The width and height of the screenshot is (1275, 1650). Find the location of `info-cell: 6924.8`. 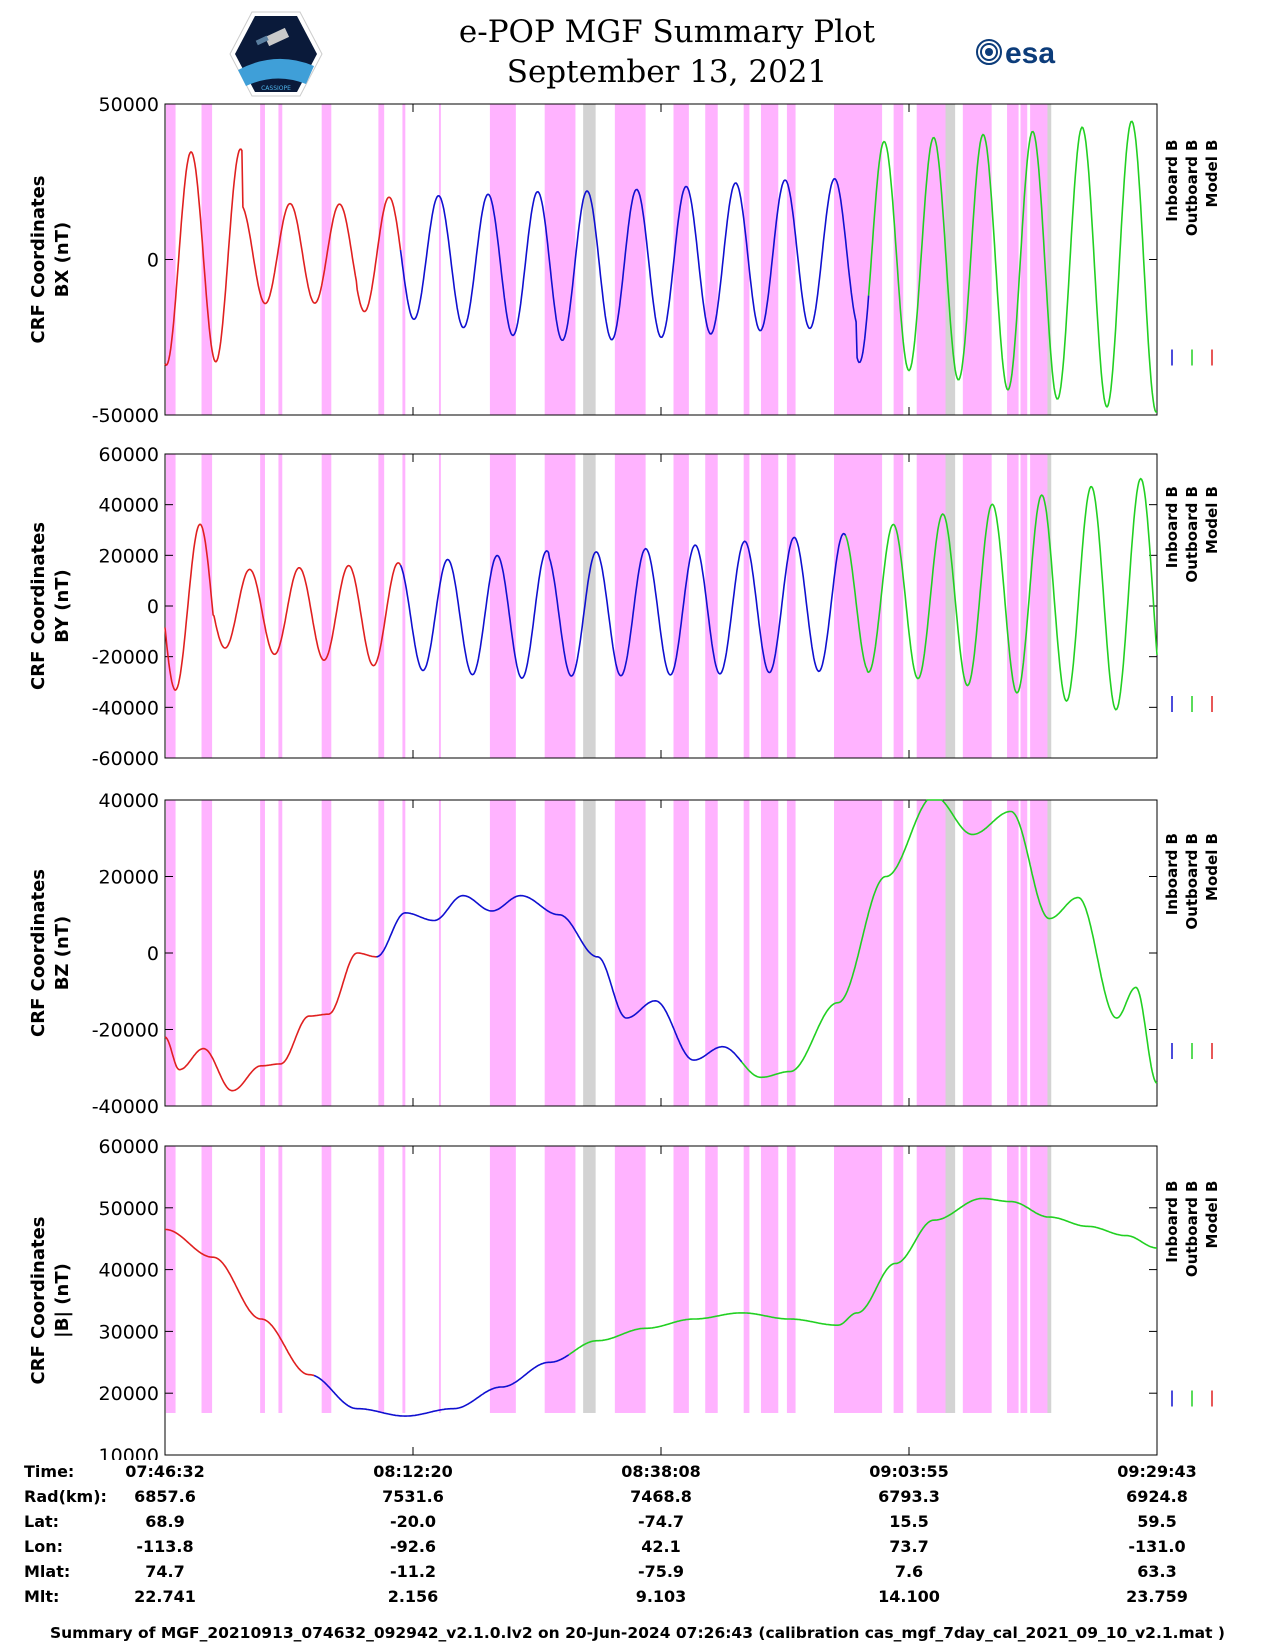

info-cell: 6924.8 is located at coordinates (1157, 1496).